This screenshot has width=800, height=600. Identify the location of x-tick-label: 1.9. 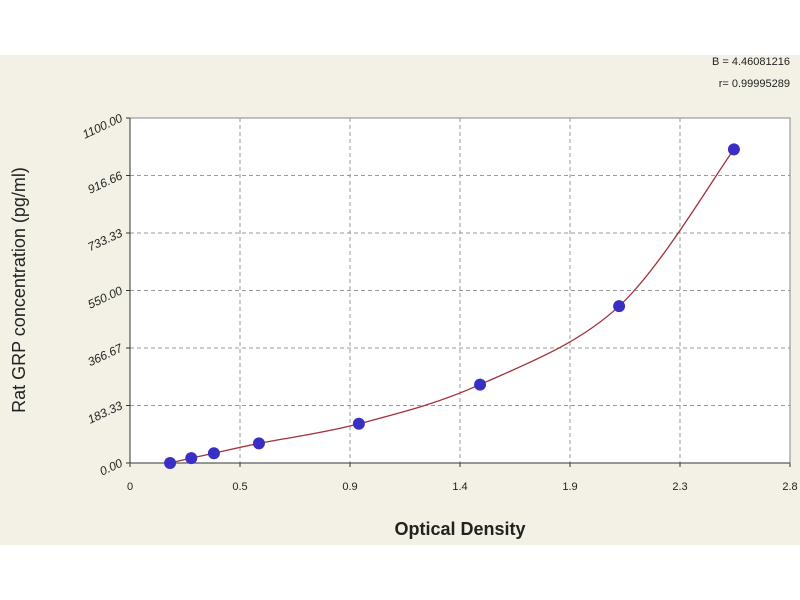
(569, 487).